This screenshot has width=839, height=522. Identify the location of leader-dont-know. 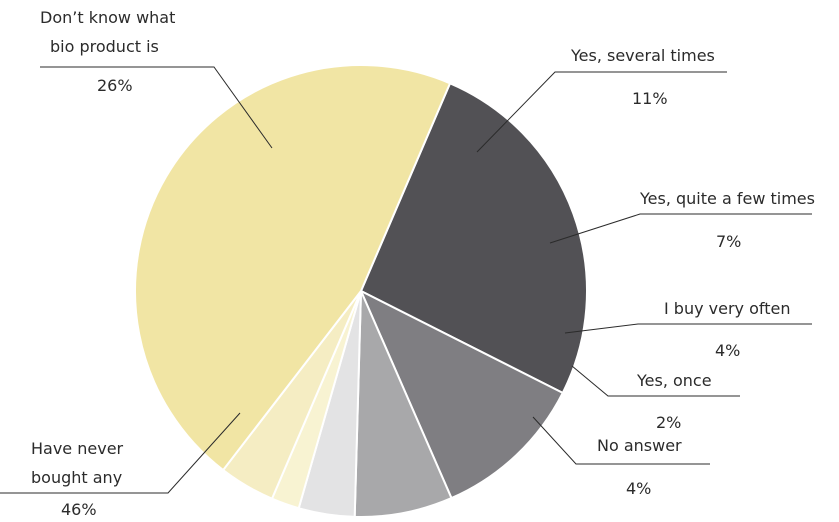
(156, 107).